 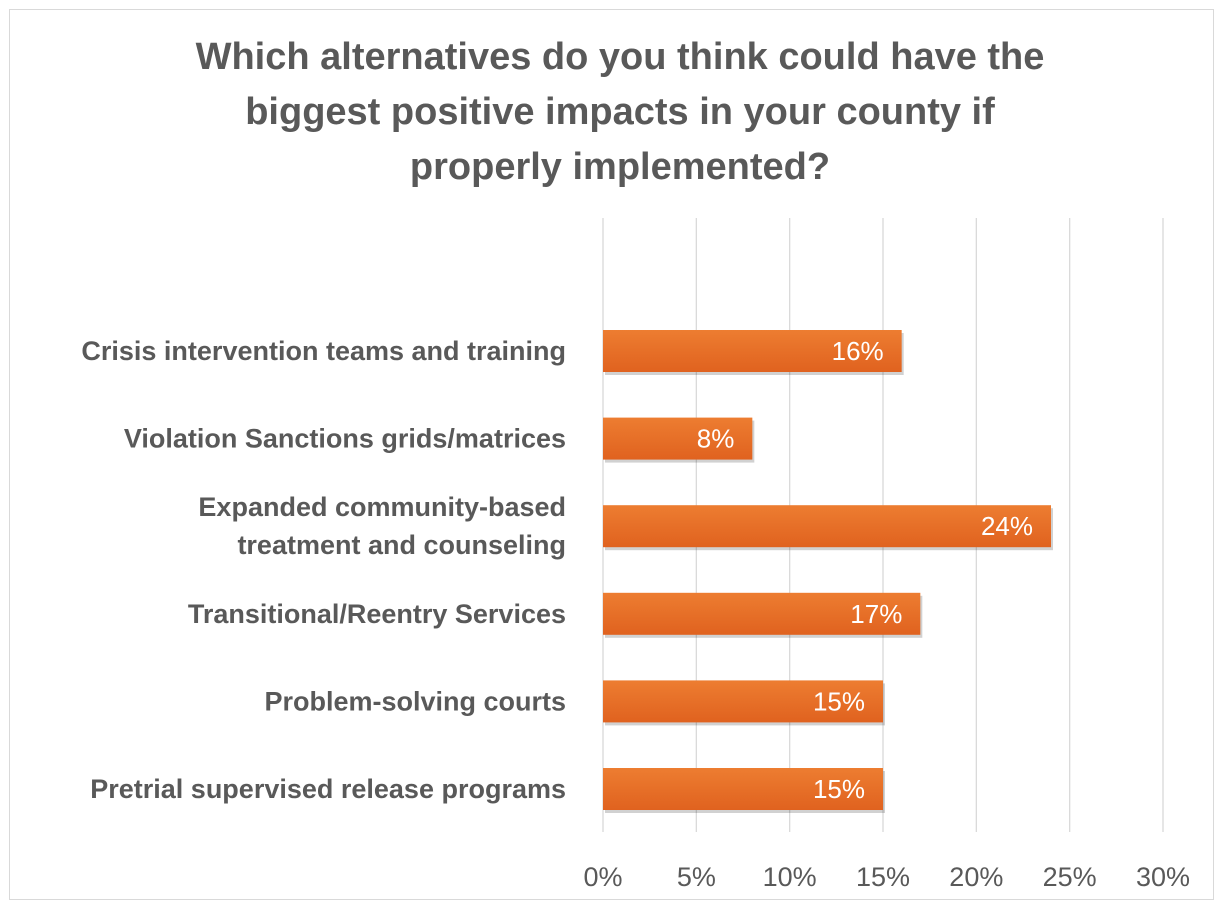 What do you see at coordinates (696, 877) in the screenshot?
I see `x-tick-label: 5%` at bounding box center [696, 877].